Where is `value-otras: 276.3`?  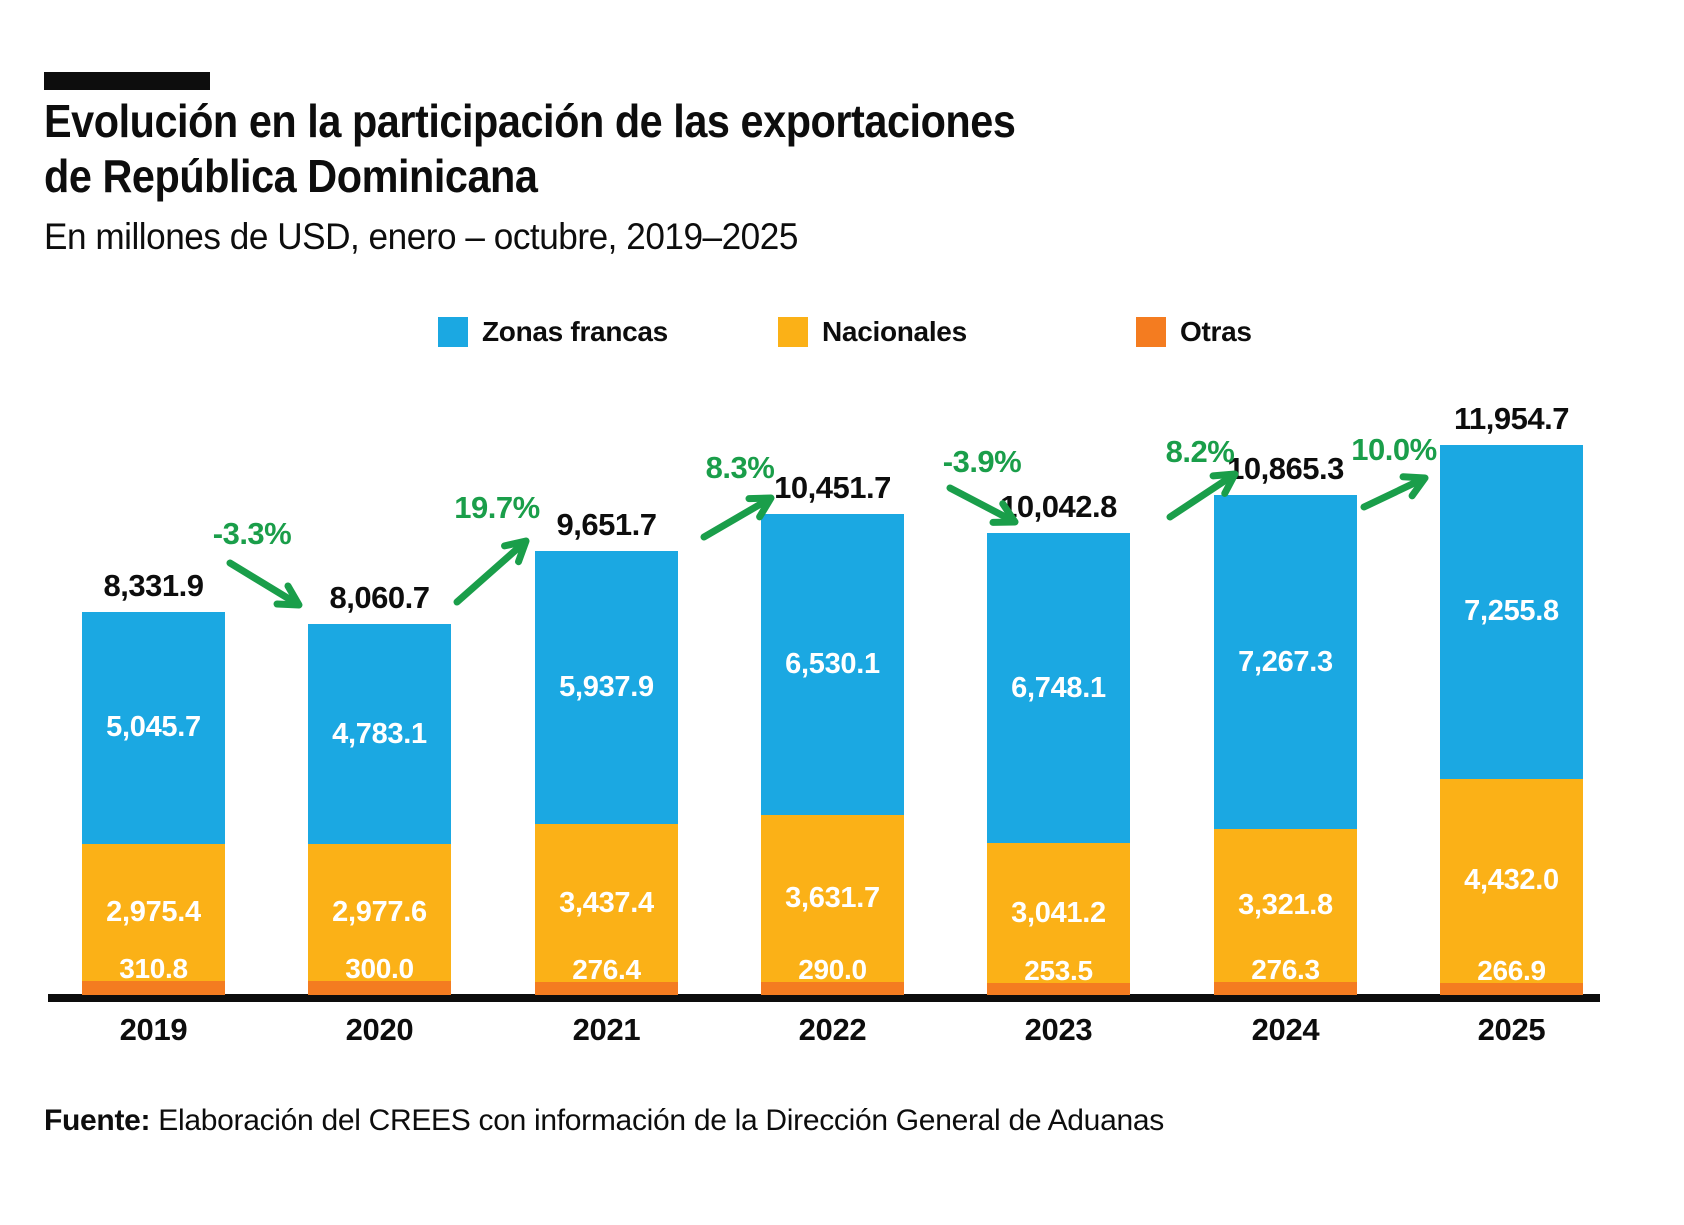 value-otras: 276.3 is located at coordinates (1285, 970).